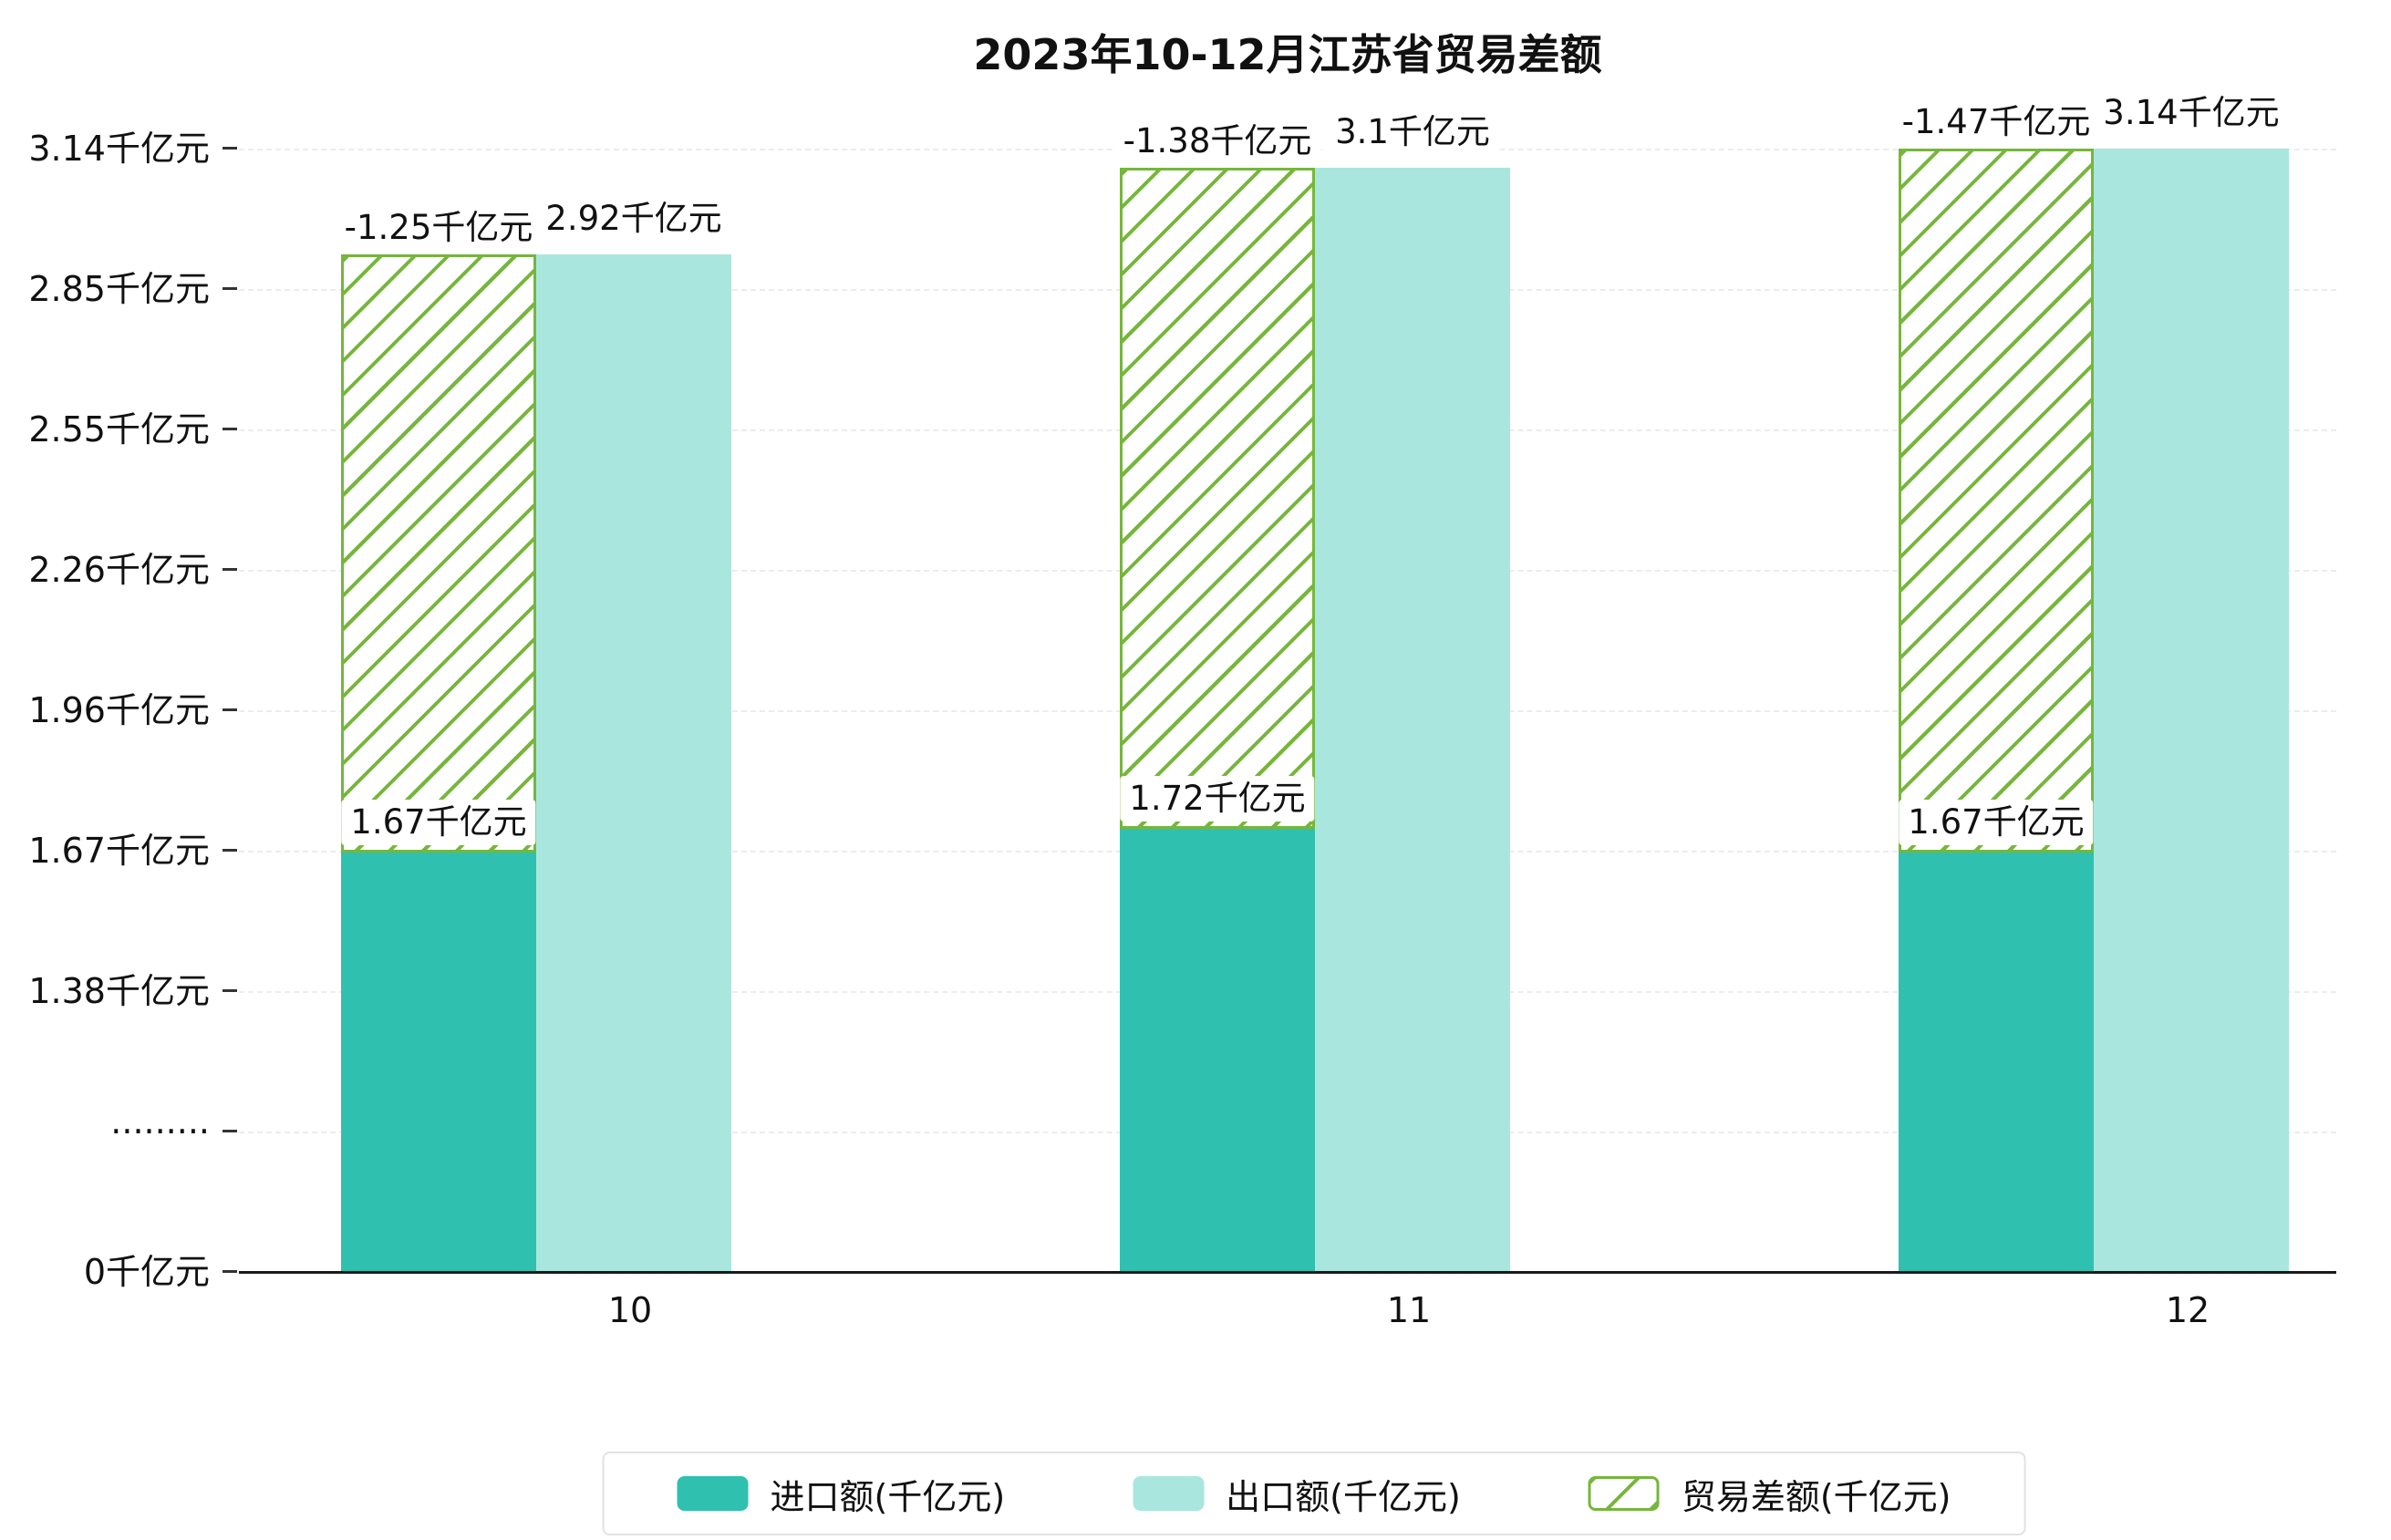 The image size is (2391, 1540). What do you see at coordinates (888, 1496) in the screenshot?
I see `legend-label-import: 进口额(千亿元)` at bounding box center [888, 1496].